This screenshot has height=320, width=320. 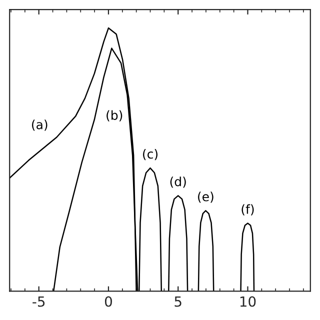 I want to click on x-tick-label: 0, so click(x=108, y=301).